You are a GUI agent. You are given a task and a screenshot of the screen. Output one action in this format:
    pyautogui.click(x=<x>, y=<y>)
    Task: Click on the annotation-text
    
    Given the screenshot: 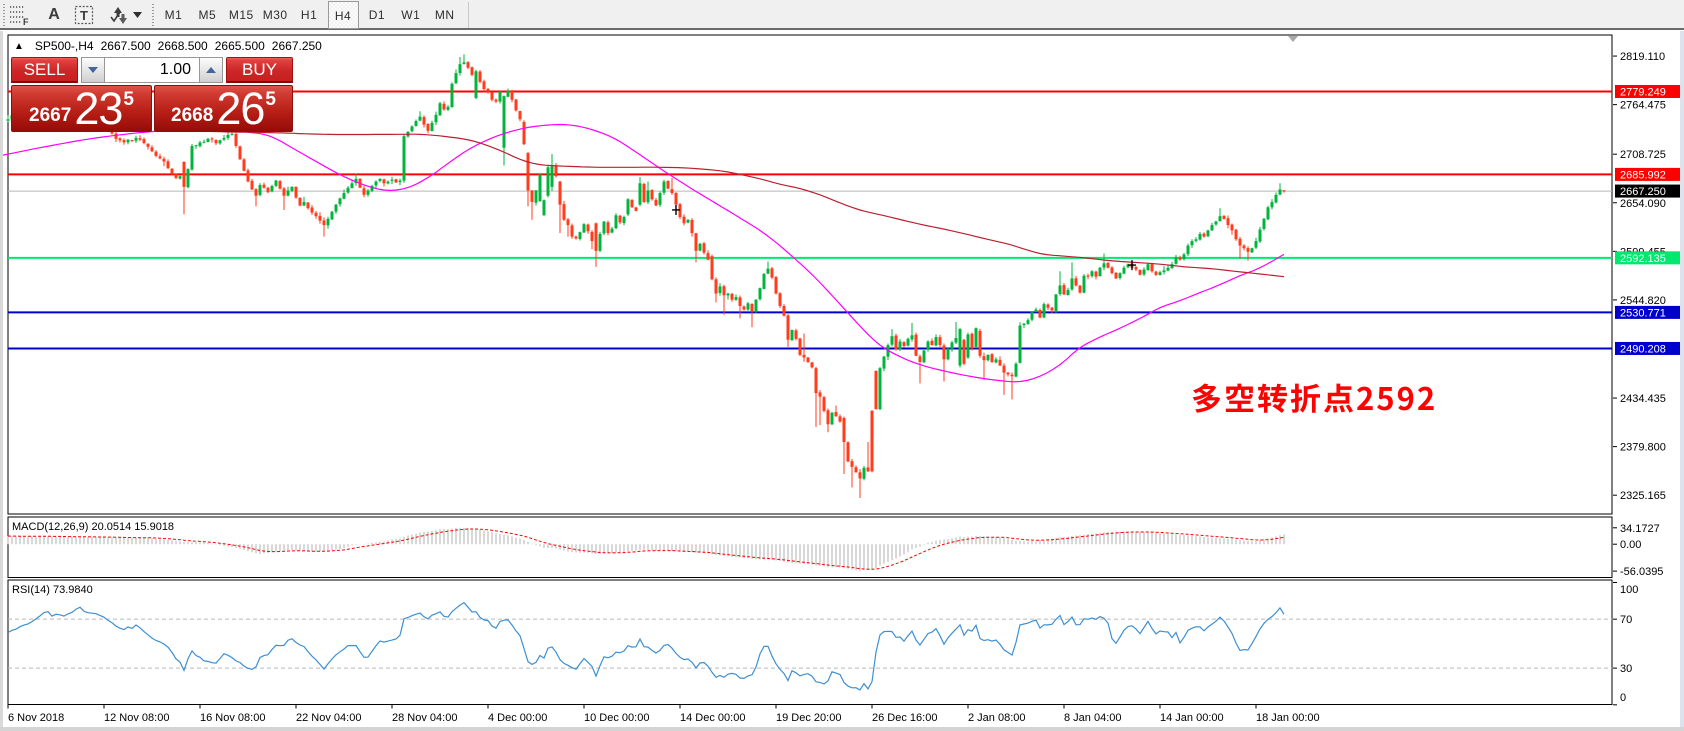 What is the action you would take?
    pyautogui.click(x=1313, y=398)
    